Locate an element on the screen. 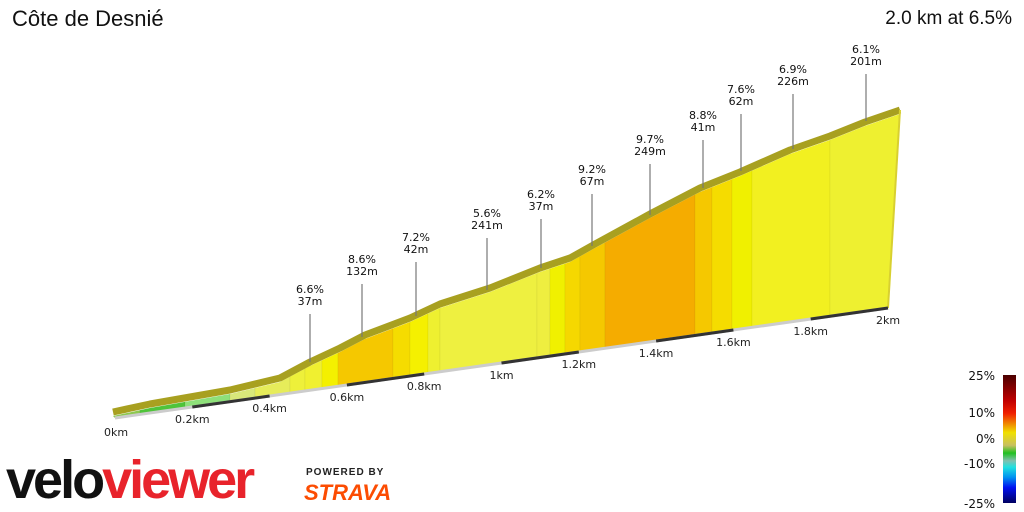 Image resolution: width=1024 pixels, height=512 pixels. x-tick-label: 0.6km is located at coordinates (347, 397).